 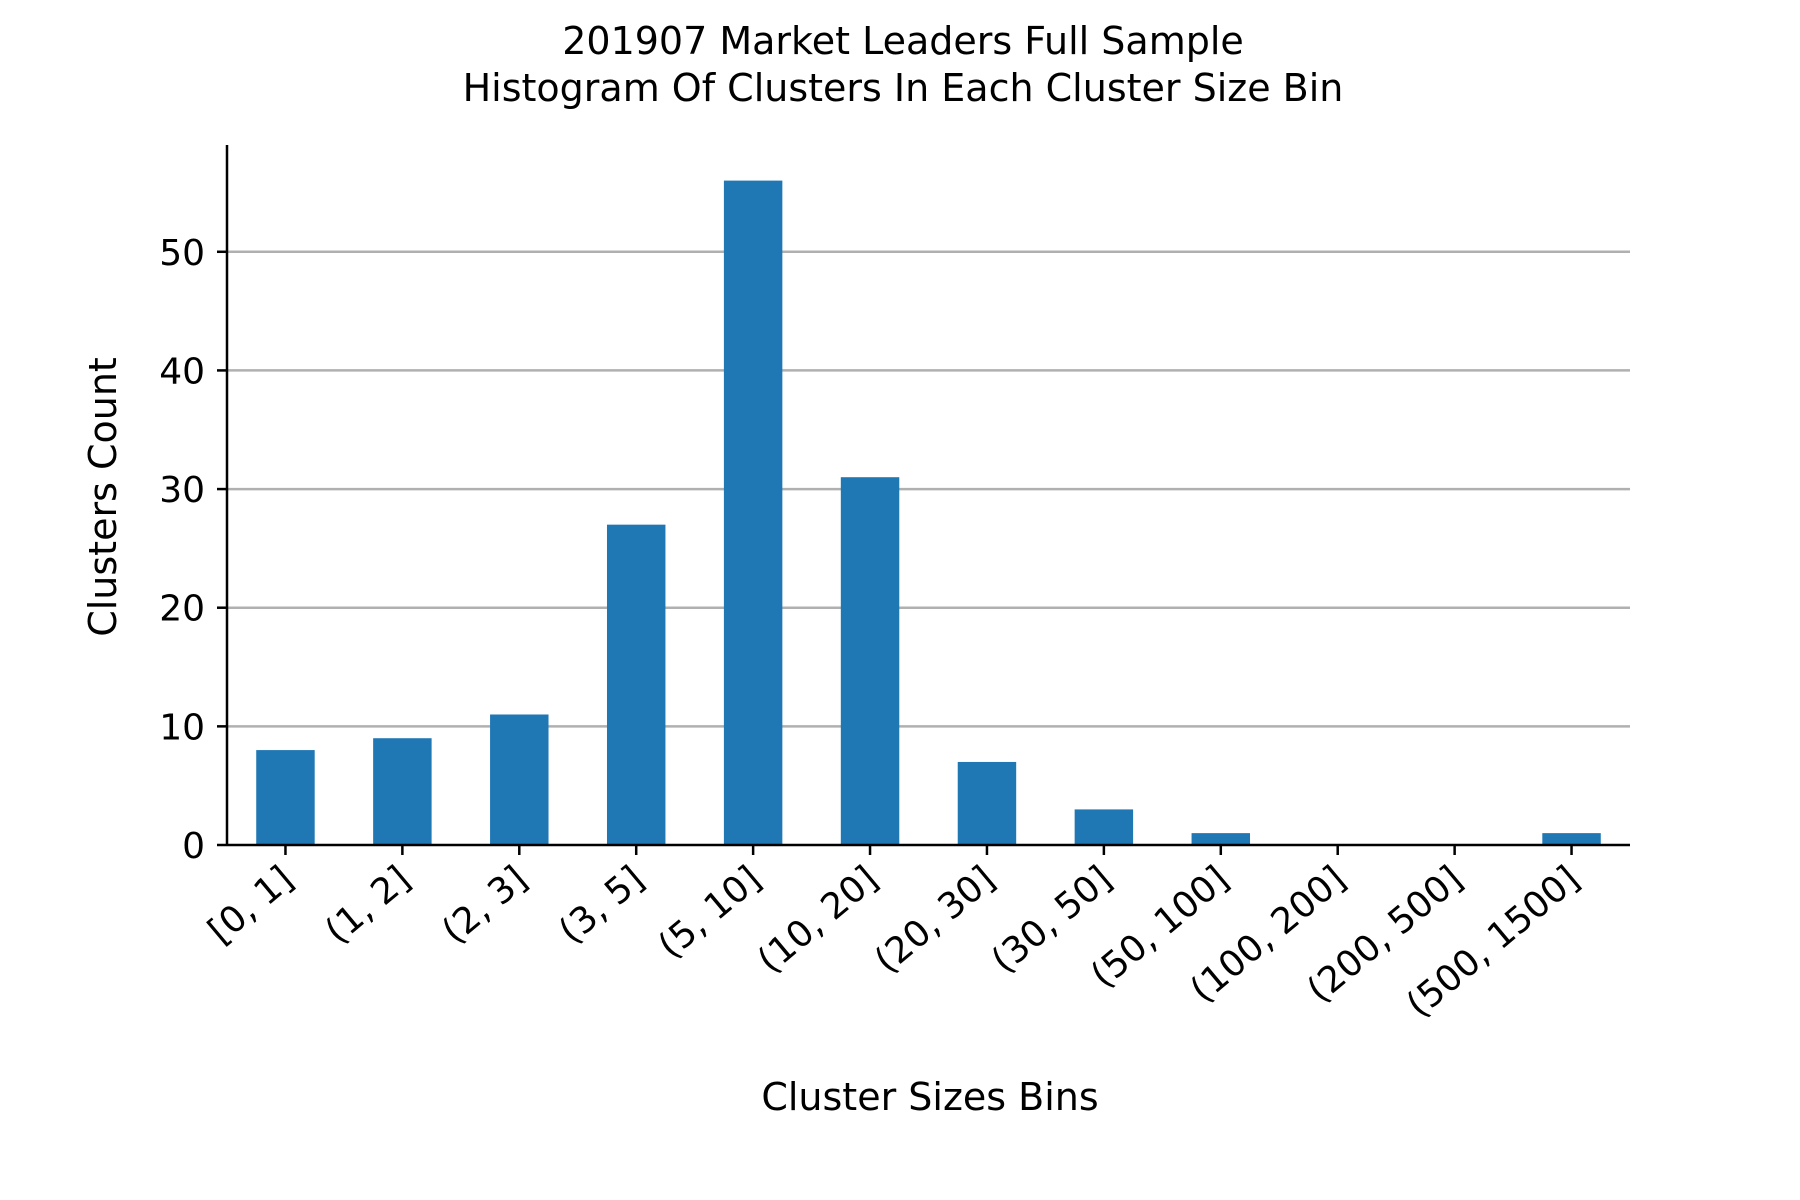 I want to click on x-tick-label-6: (20, 30], so click(x=935, y=919).